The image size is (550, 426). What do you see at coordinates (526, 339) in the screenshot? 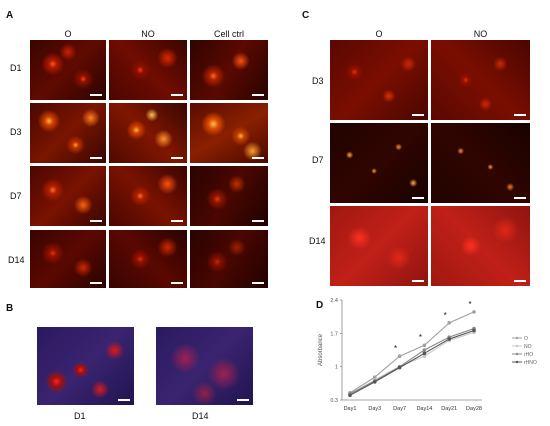
I see `legend-label-o: O` at bounding box center [526, 339].